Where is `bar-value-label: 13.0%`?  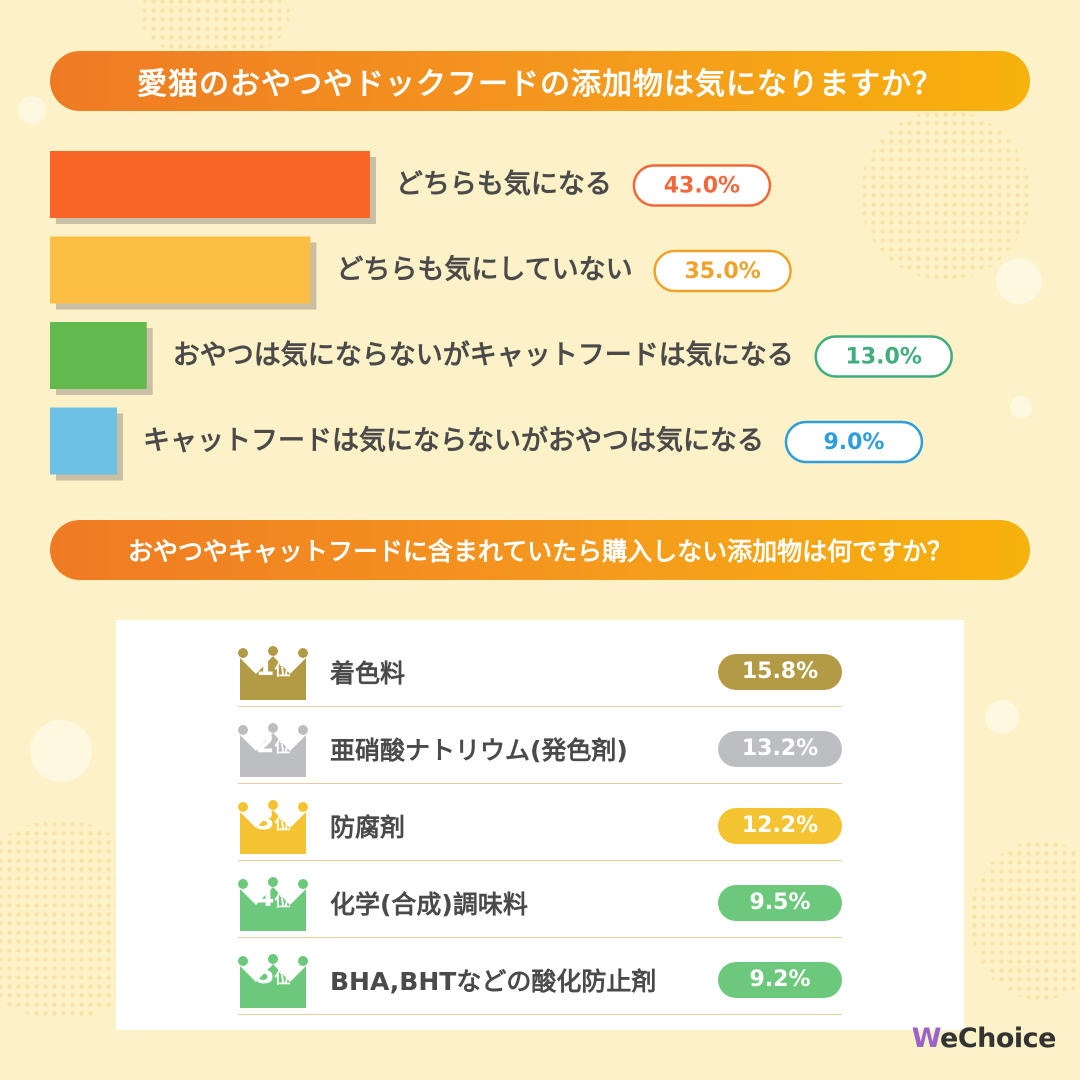
bar-value-label: 13.0% is located at coordinates (884, 357).